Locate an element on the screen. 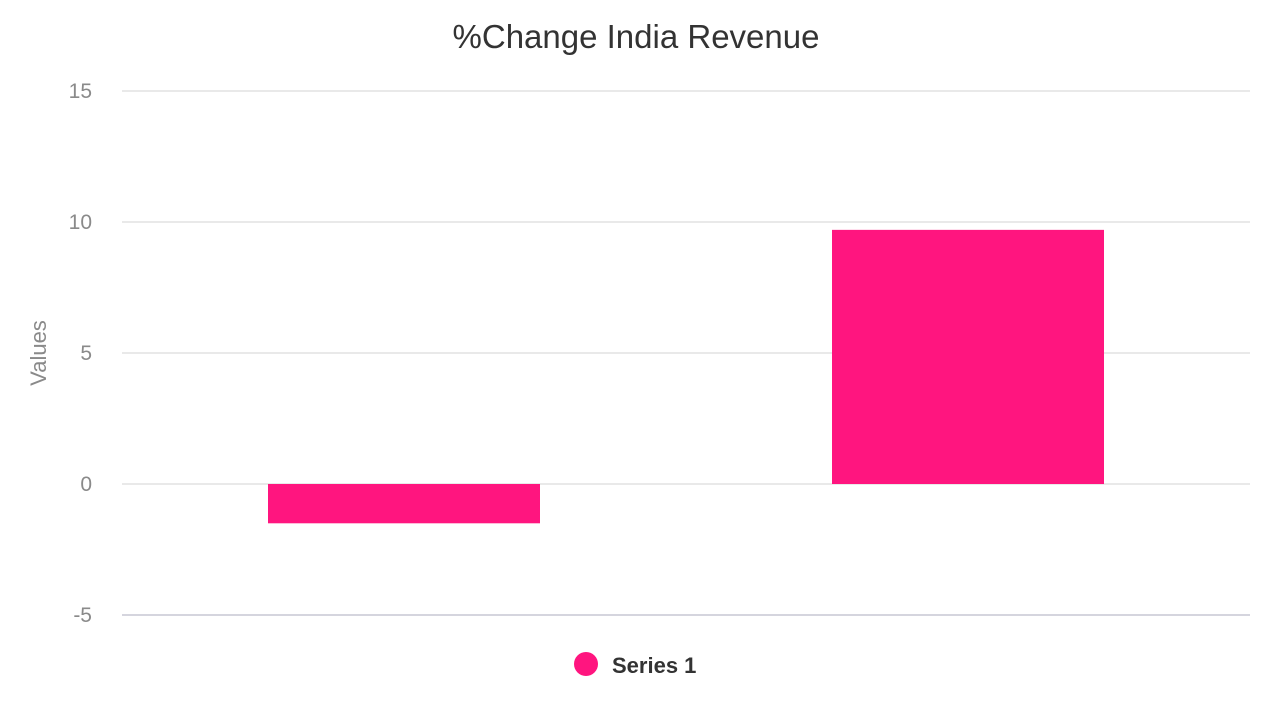 This screenshot has height=720, width=1270. y-tick-label: 5 is located at coordinates (86, 353).